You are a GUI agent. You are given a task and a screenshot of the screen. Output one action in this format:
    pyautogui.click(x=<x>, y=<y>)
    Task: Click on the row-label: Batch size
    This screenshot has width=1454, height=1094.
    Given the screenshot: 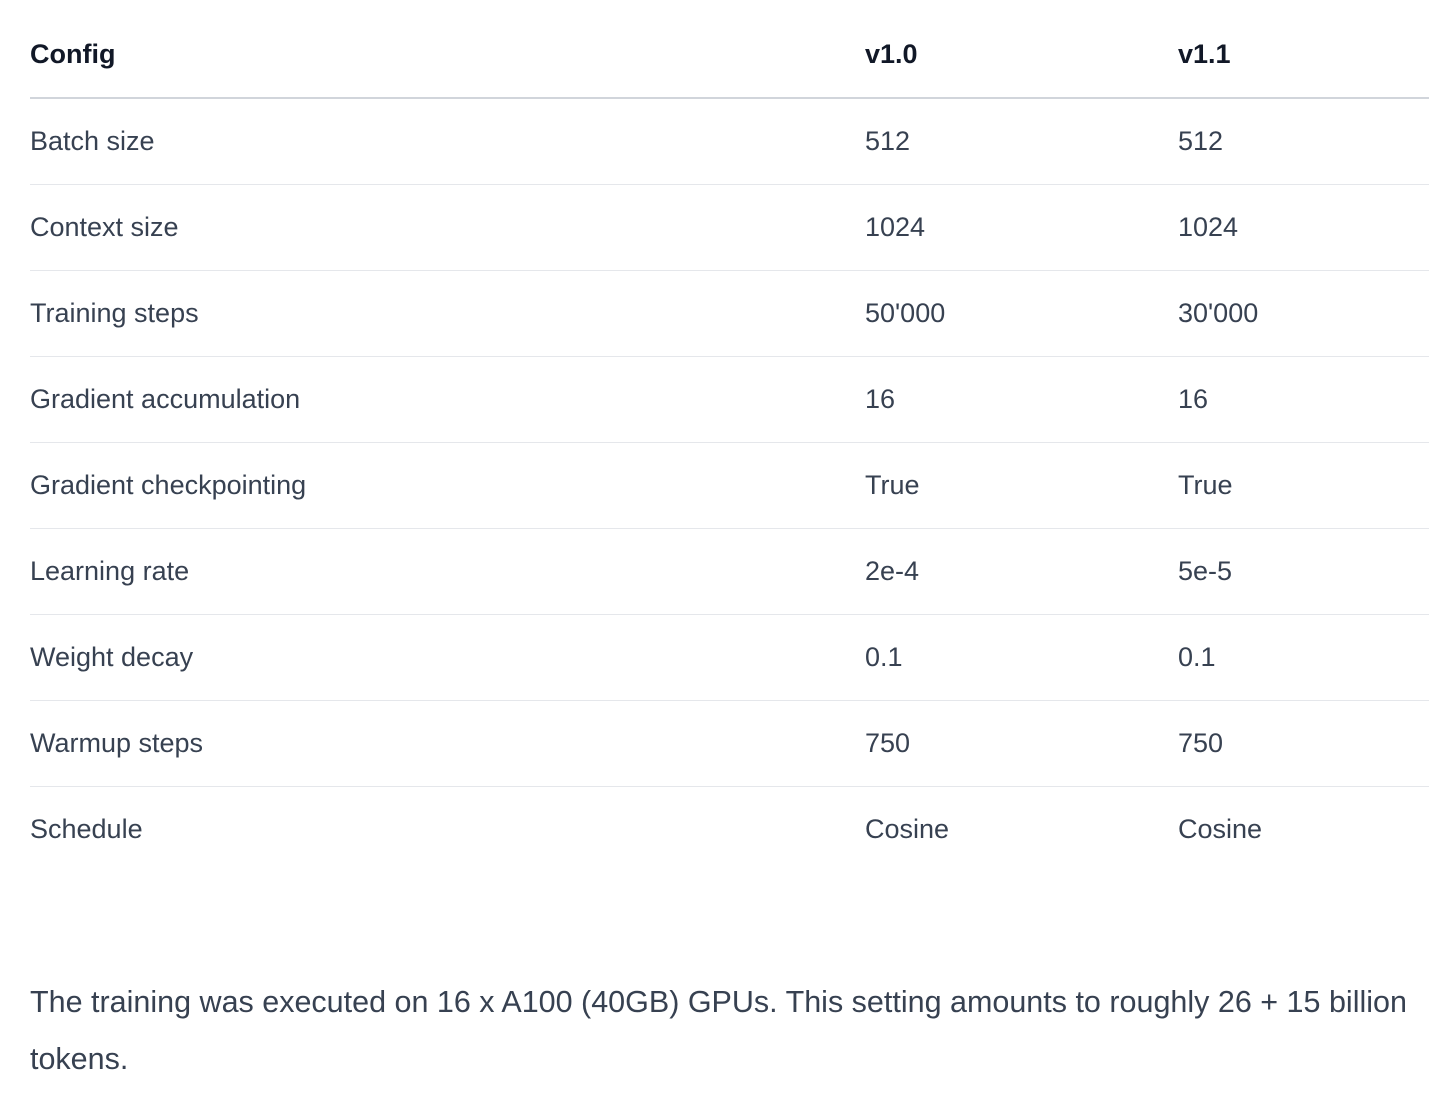 What is the action you would take?
    pyautogui.click(x=447, y=141)
    